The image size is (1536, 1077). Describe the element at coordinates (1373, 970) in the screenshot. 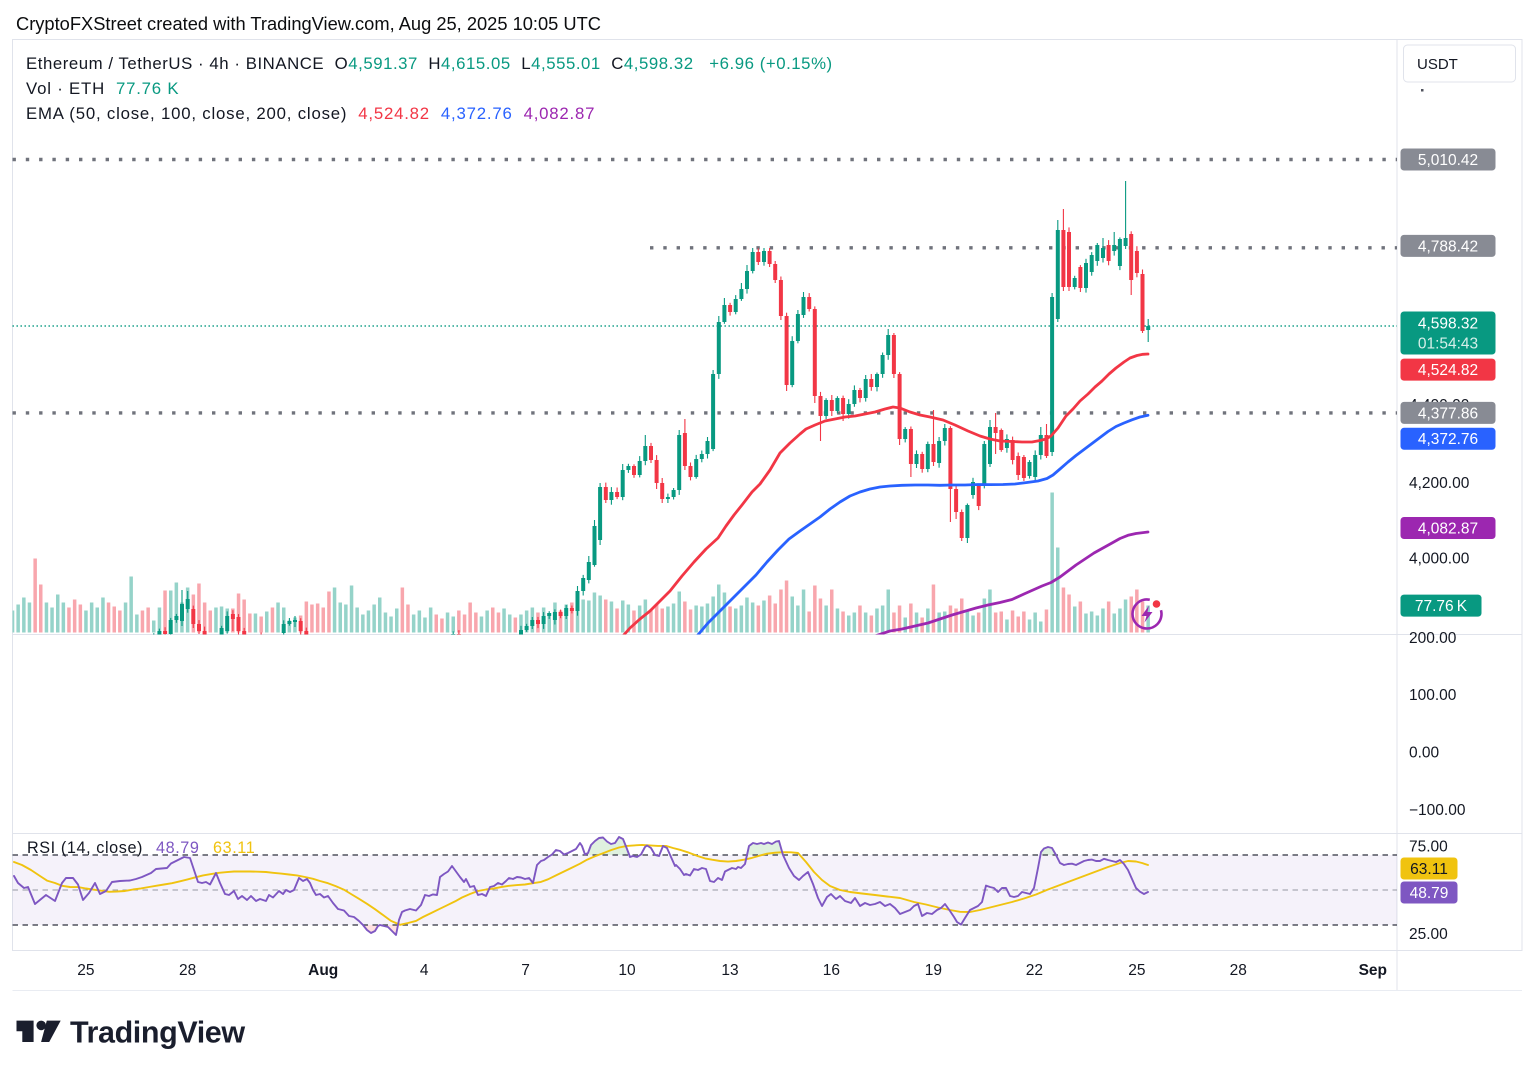

I see `svg-text: Sep` at that location.